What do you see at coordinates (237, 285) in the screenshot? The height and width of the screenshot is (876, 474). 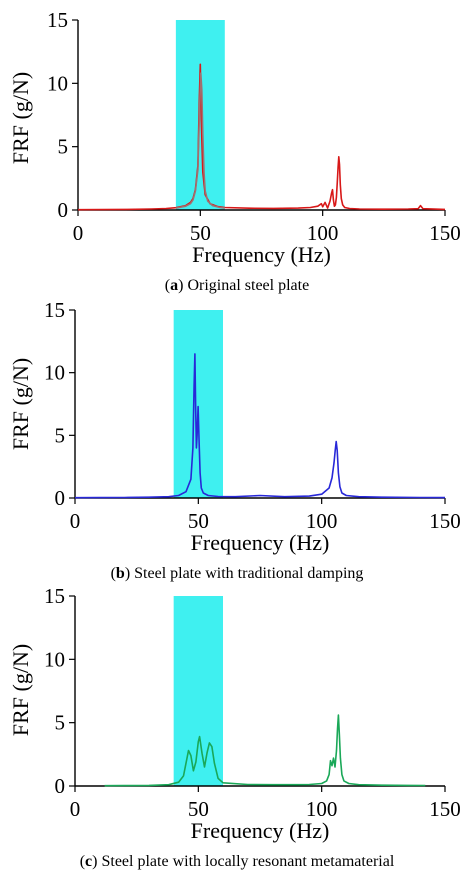 I see `caption: (a) Original steel plate` at bounding box center [237, 285].